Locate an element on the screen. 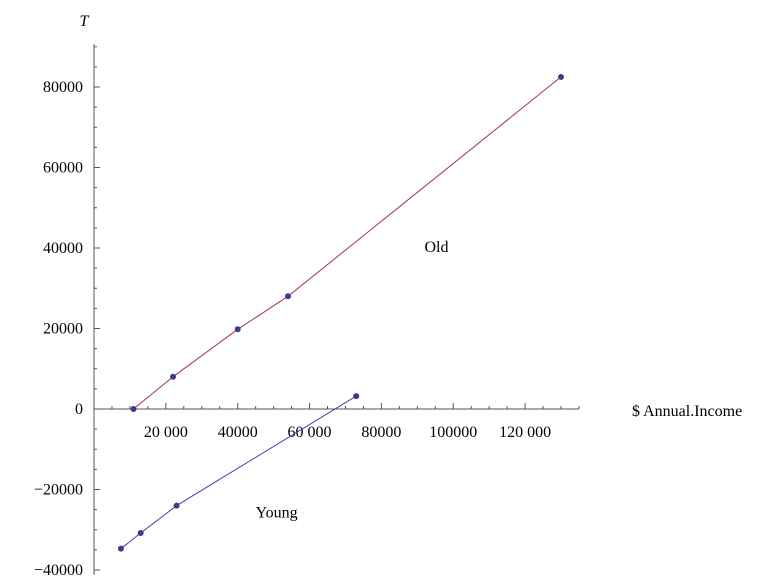 Image resolution: width=775 pixels, height=581 pixels. y-tick-label: −20000 is located at coordinates (58, 490).